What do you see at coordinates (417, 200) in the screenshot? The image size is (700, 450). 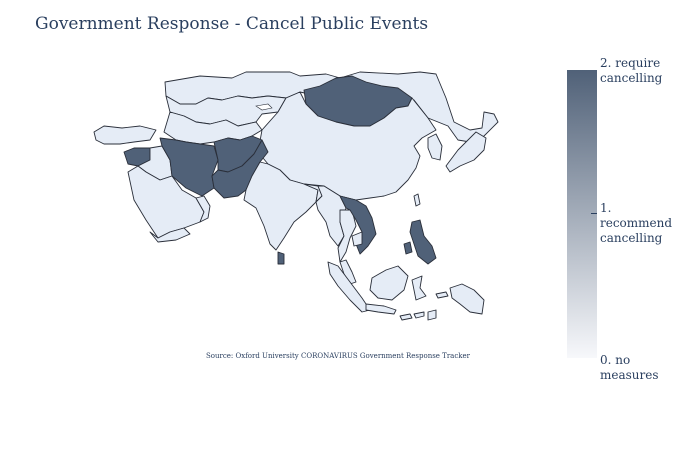 I see `region-taiwan` at bounding box center [417, 200].